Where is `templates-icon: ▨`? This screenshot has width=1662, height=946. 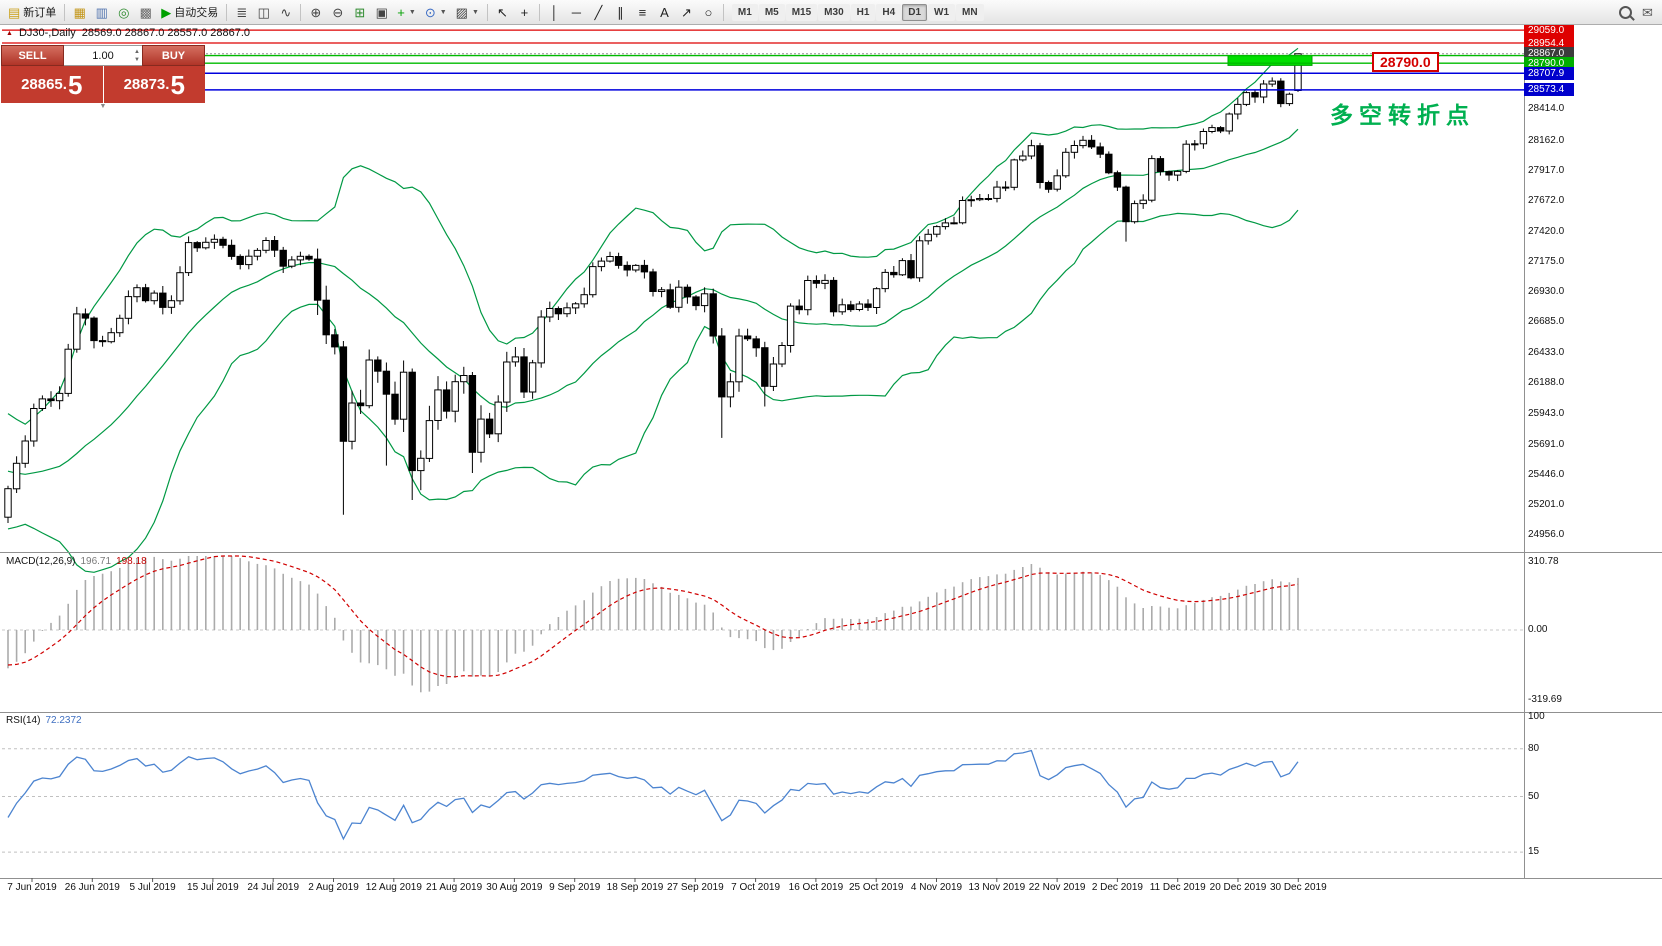
templates-icon: ▨ is located at coordinates (461, 12).